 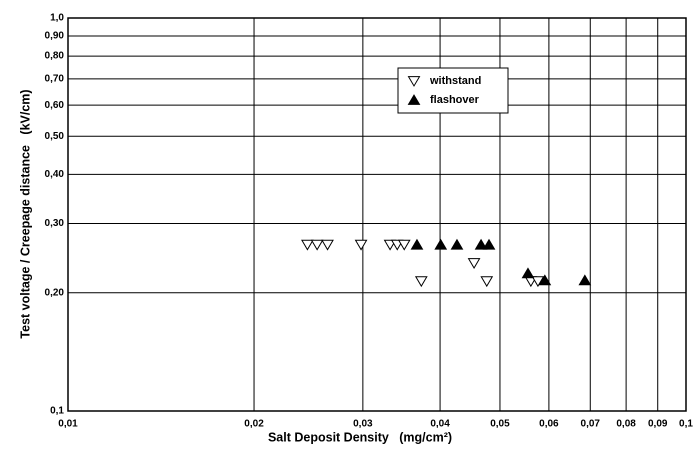 I want to click on y-tick-label: 0,50, so click(x=55, y=136).